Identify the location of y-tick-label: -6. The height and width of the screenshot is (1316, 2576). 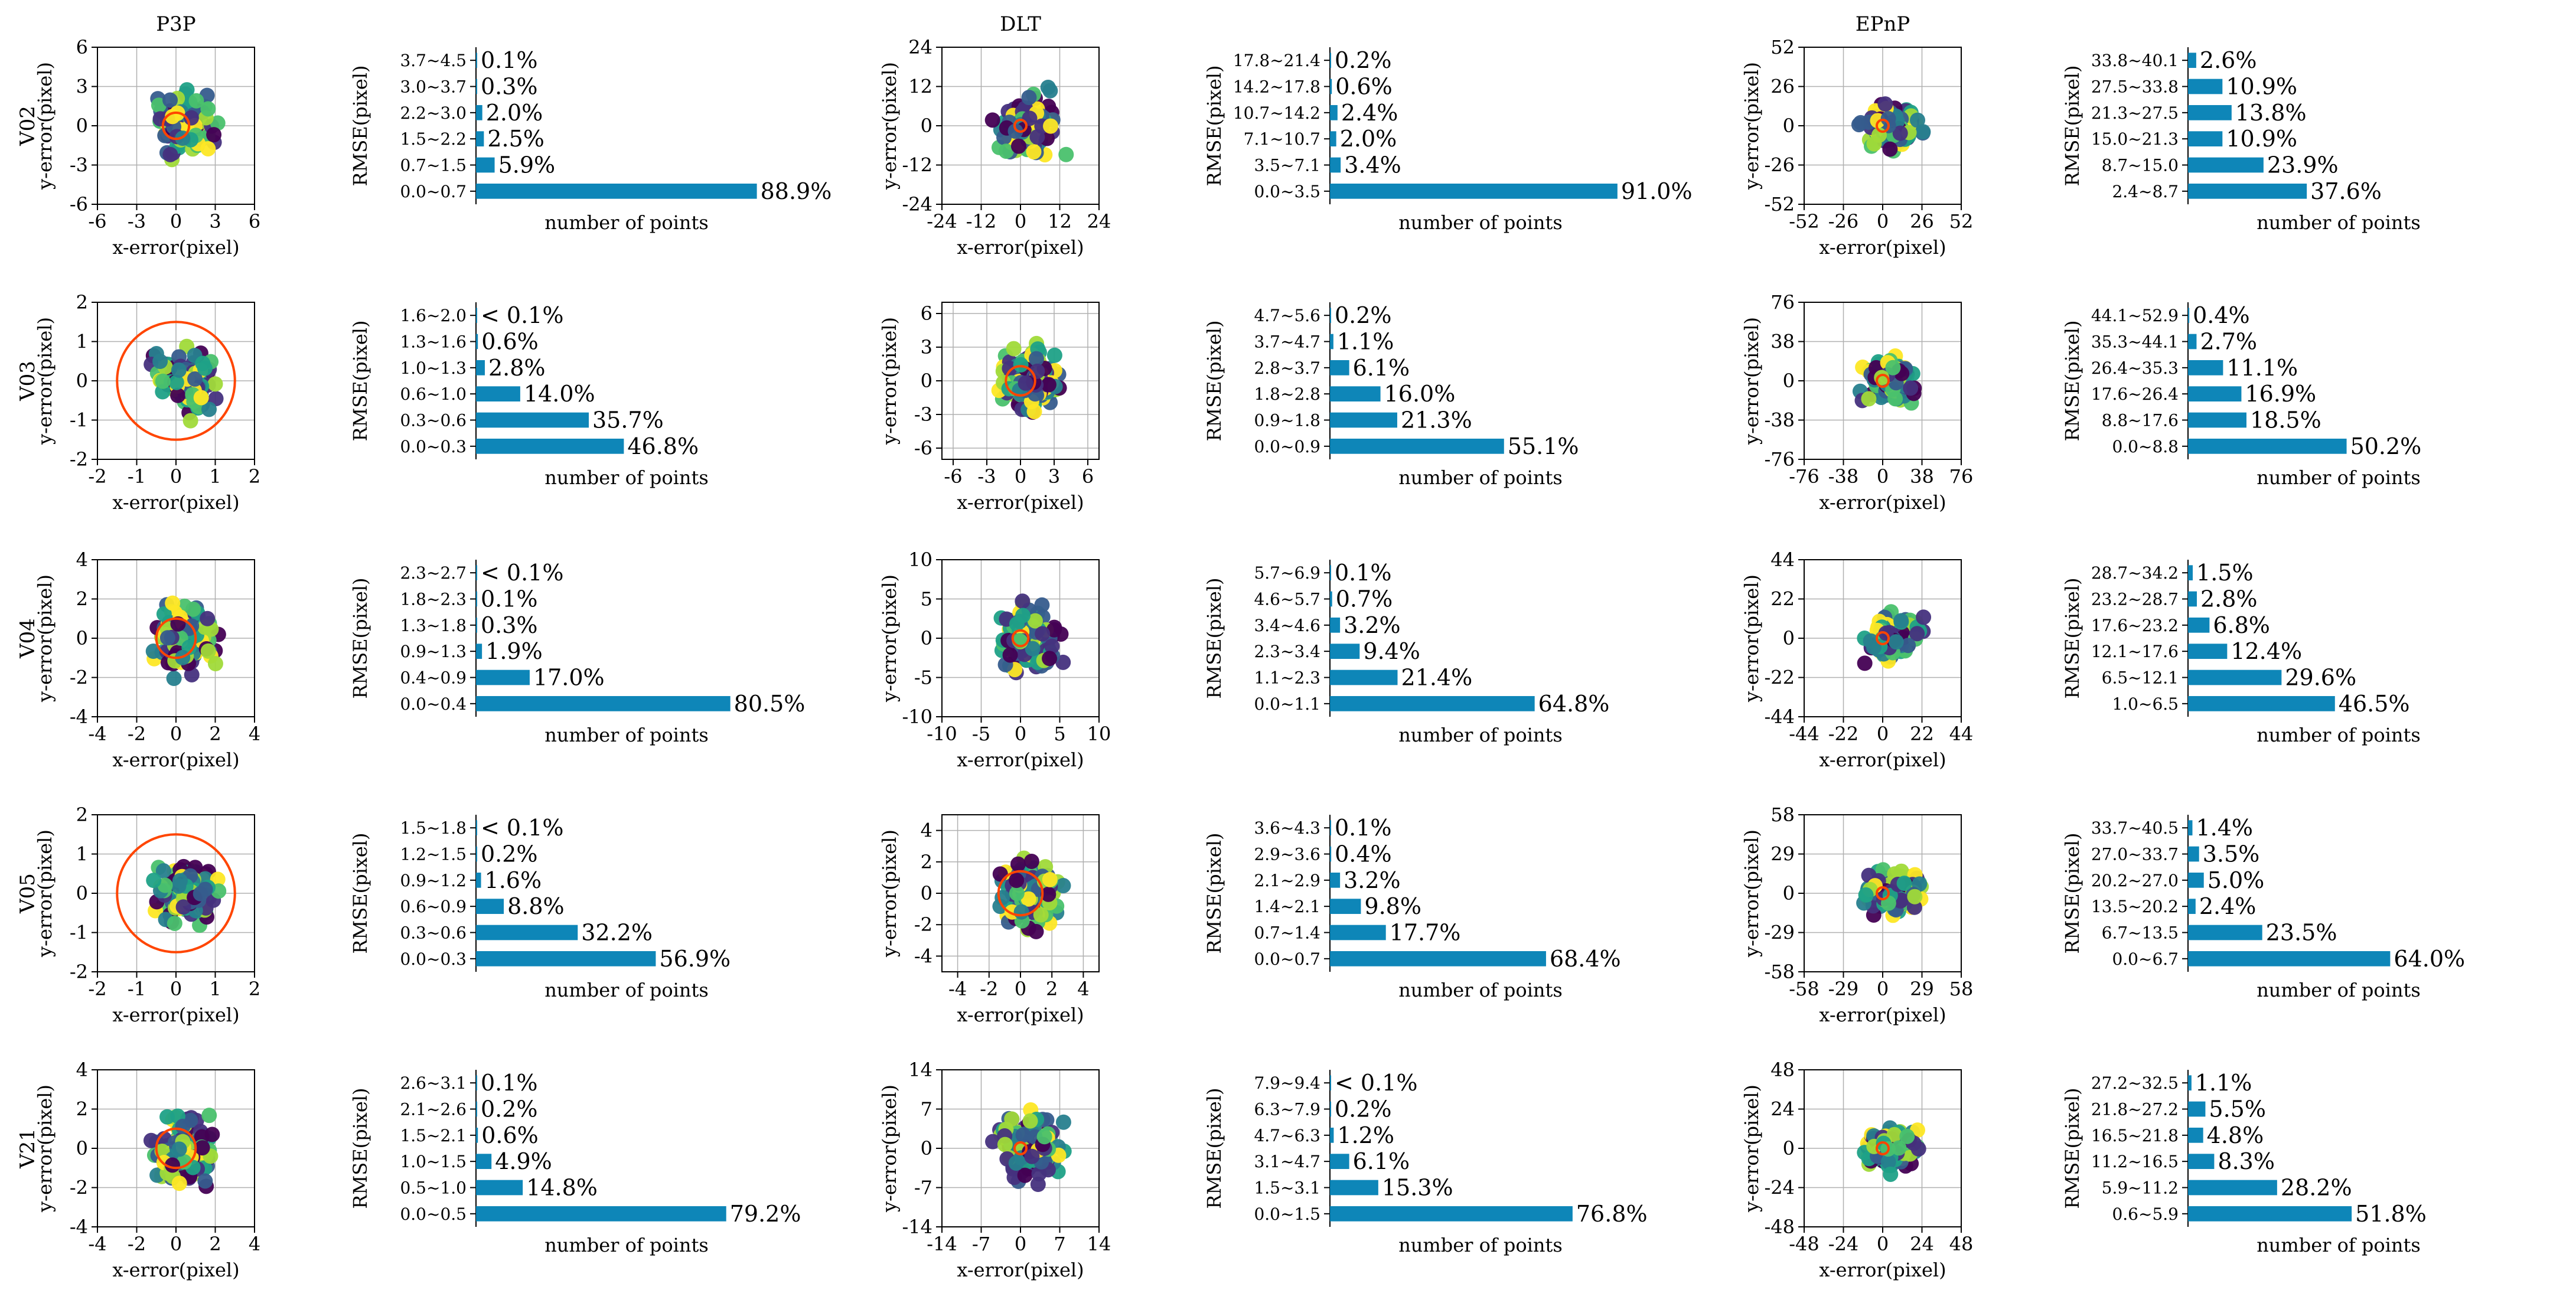
(923, 448).